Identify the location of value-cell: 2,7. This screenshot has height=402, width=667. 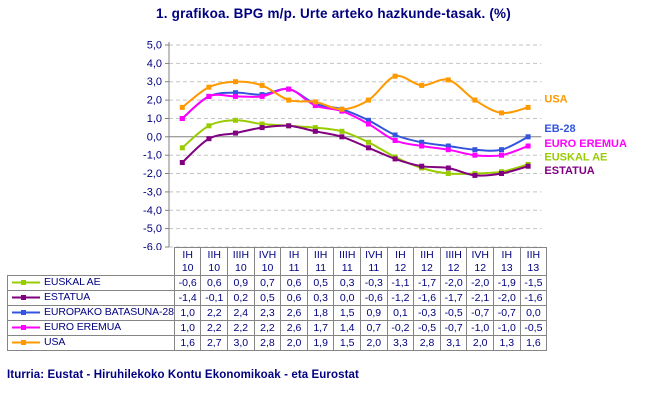
(214, 343).